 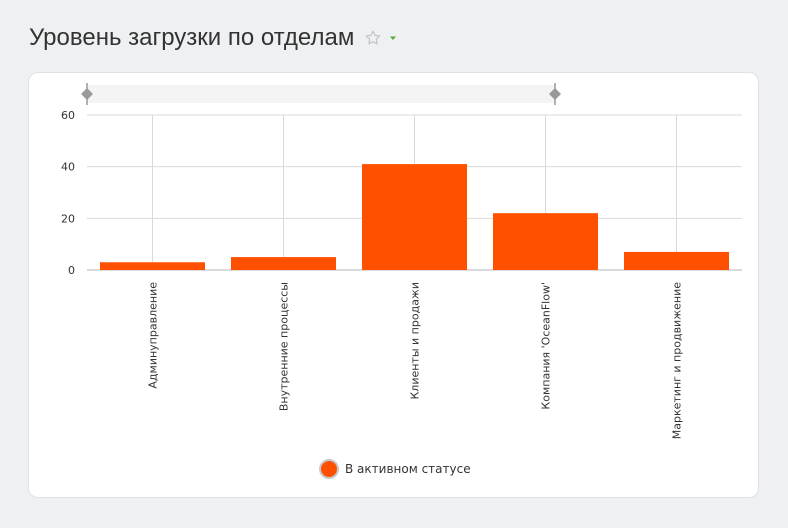 What do you see at coordinates (71, 270) in the screenshot?
I see `y-tick-label: 0` at bounding box center [71, 270].